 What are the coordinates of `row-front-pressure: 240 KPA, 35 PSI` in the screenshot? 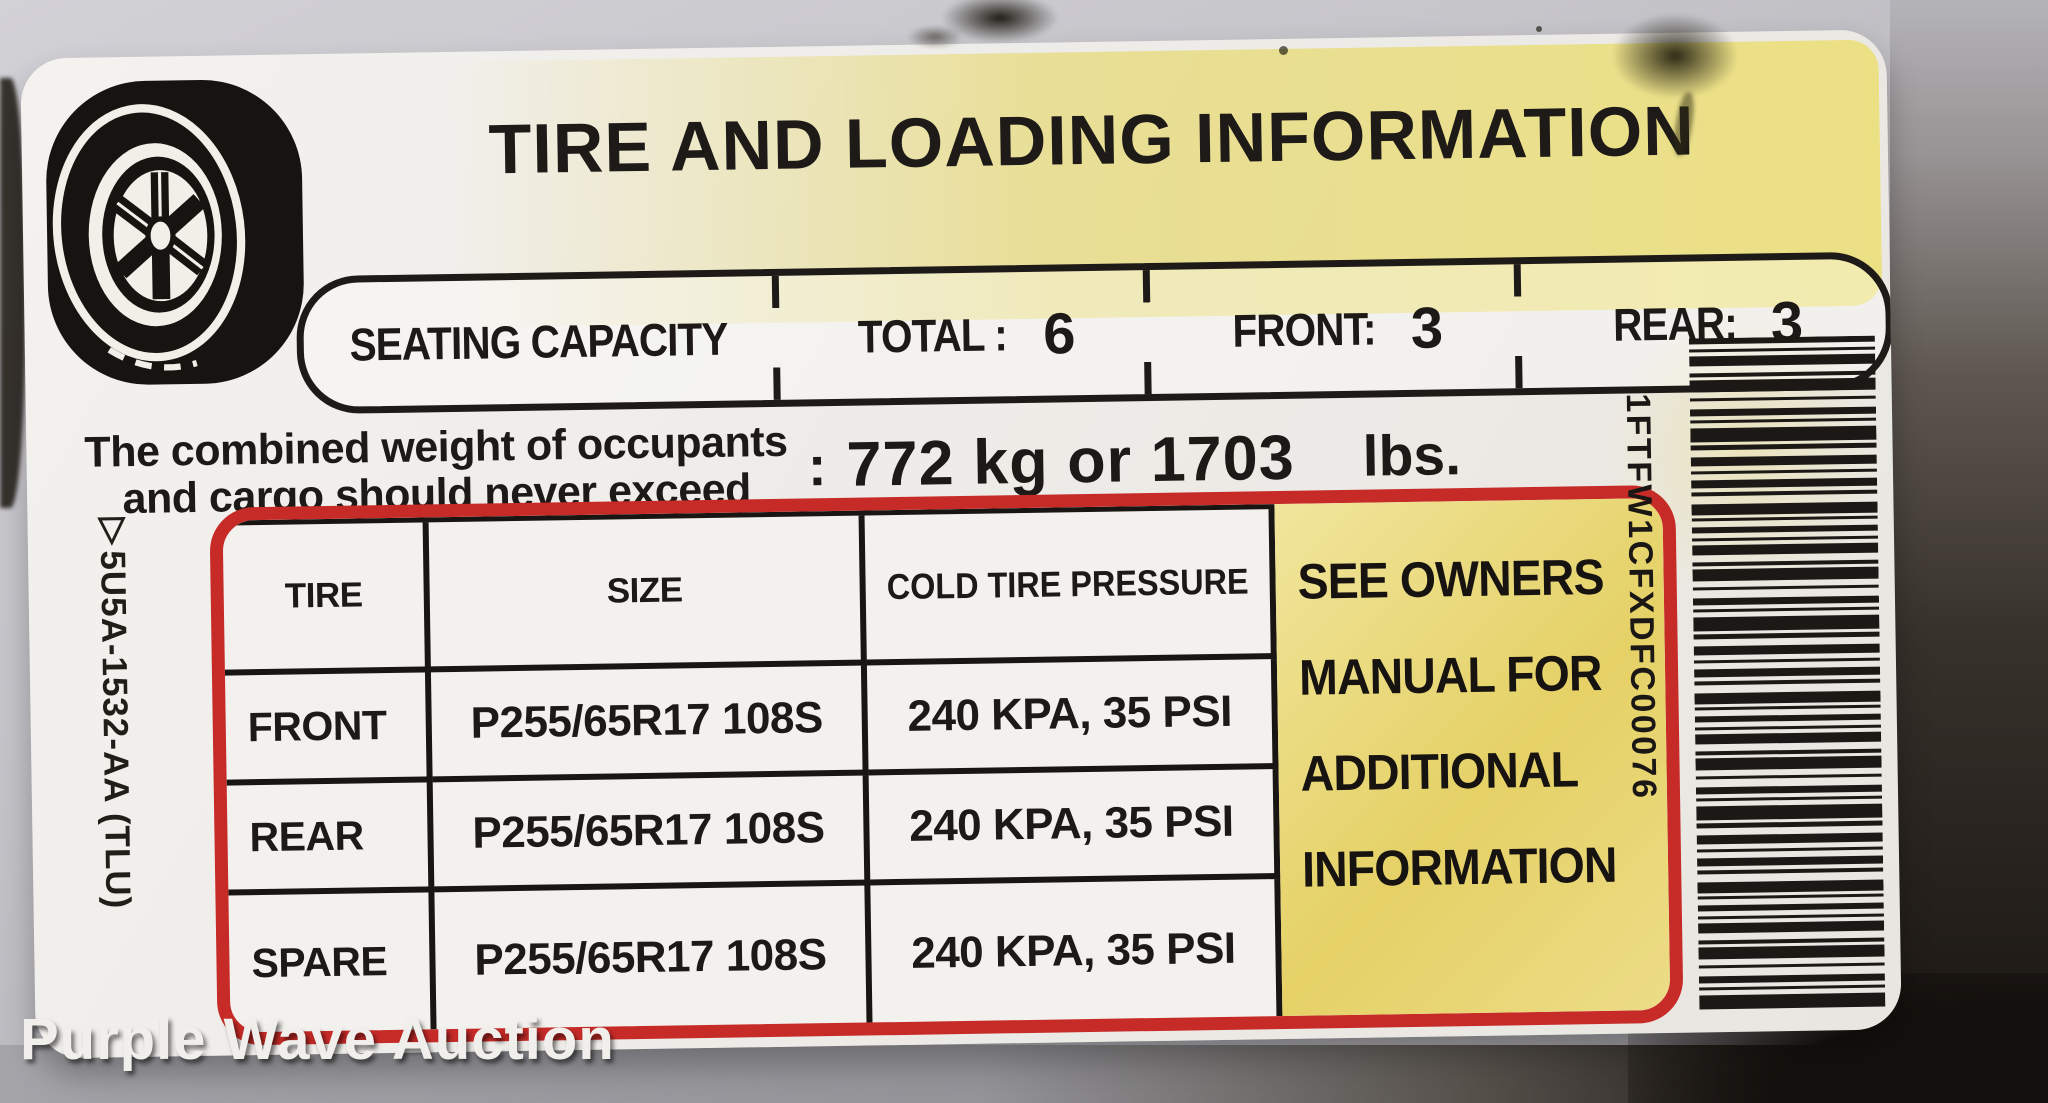 It's located at (1072, 717).